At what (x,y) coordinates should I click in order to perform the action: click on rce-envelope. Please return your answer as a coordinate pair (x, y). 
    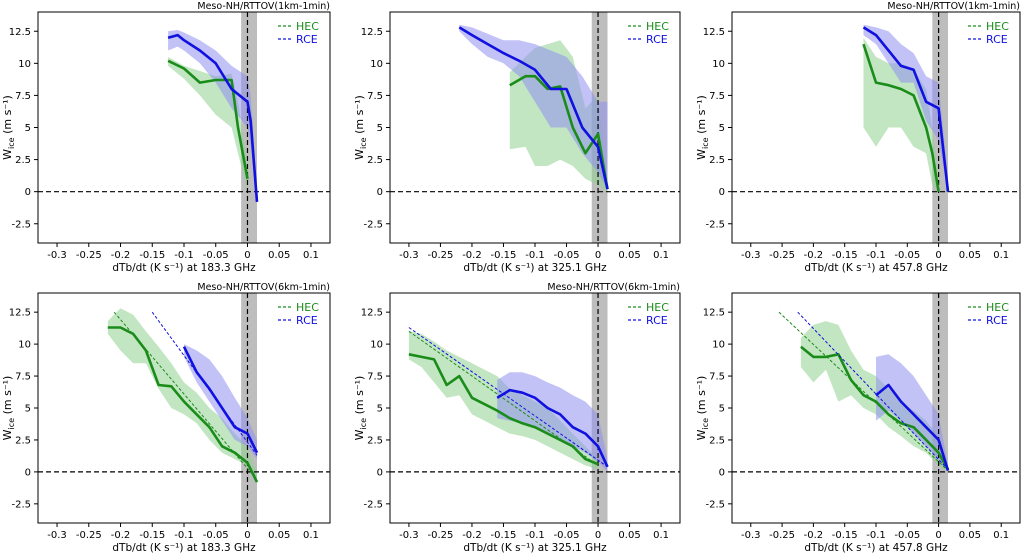
    Looking at the image, I should click on (533, 107).